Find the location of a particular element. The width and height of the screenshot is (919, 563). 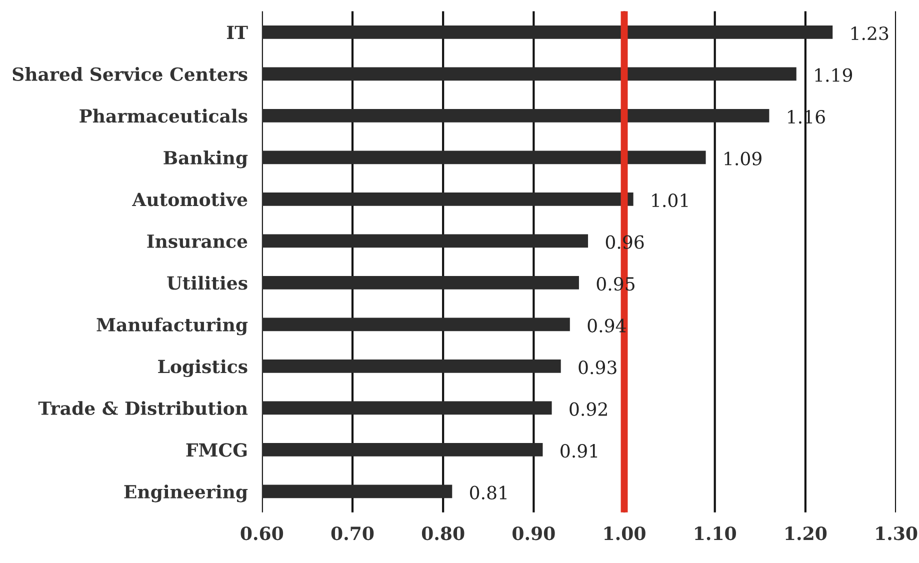

y-tick-label: Insurance is located at coordinates (197, 241).